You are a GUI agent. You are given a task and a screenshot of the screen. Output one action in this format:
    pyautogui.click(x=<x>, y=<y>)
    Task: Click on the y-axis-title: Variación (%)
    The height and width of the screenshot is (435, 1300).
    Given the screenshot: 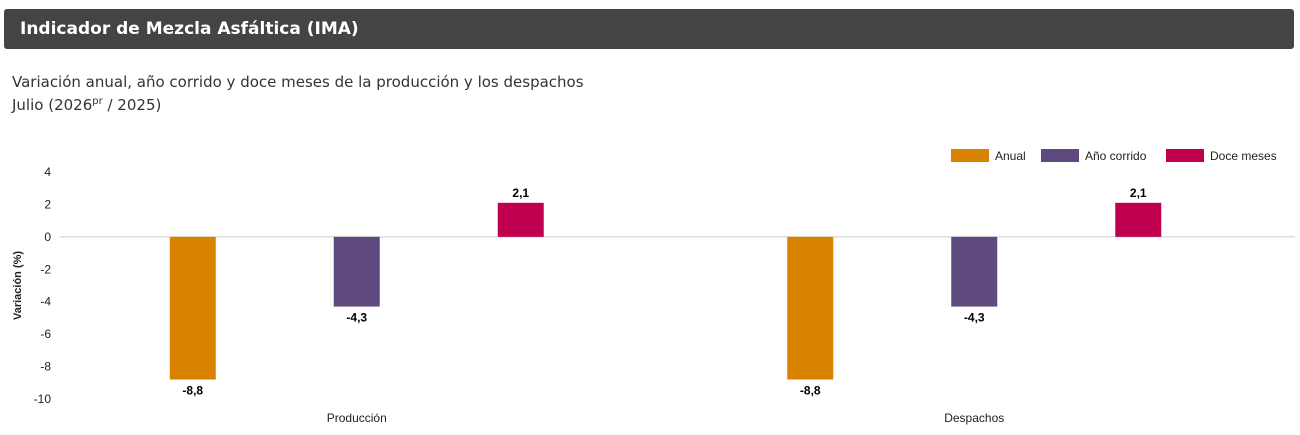 What is the action you would take?
    pyautogui.click(x=18, y=285)
    